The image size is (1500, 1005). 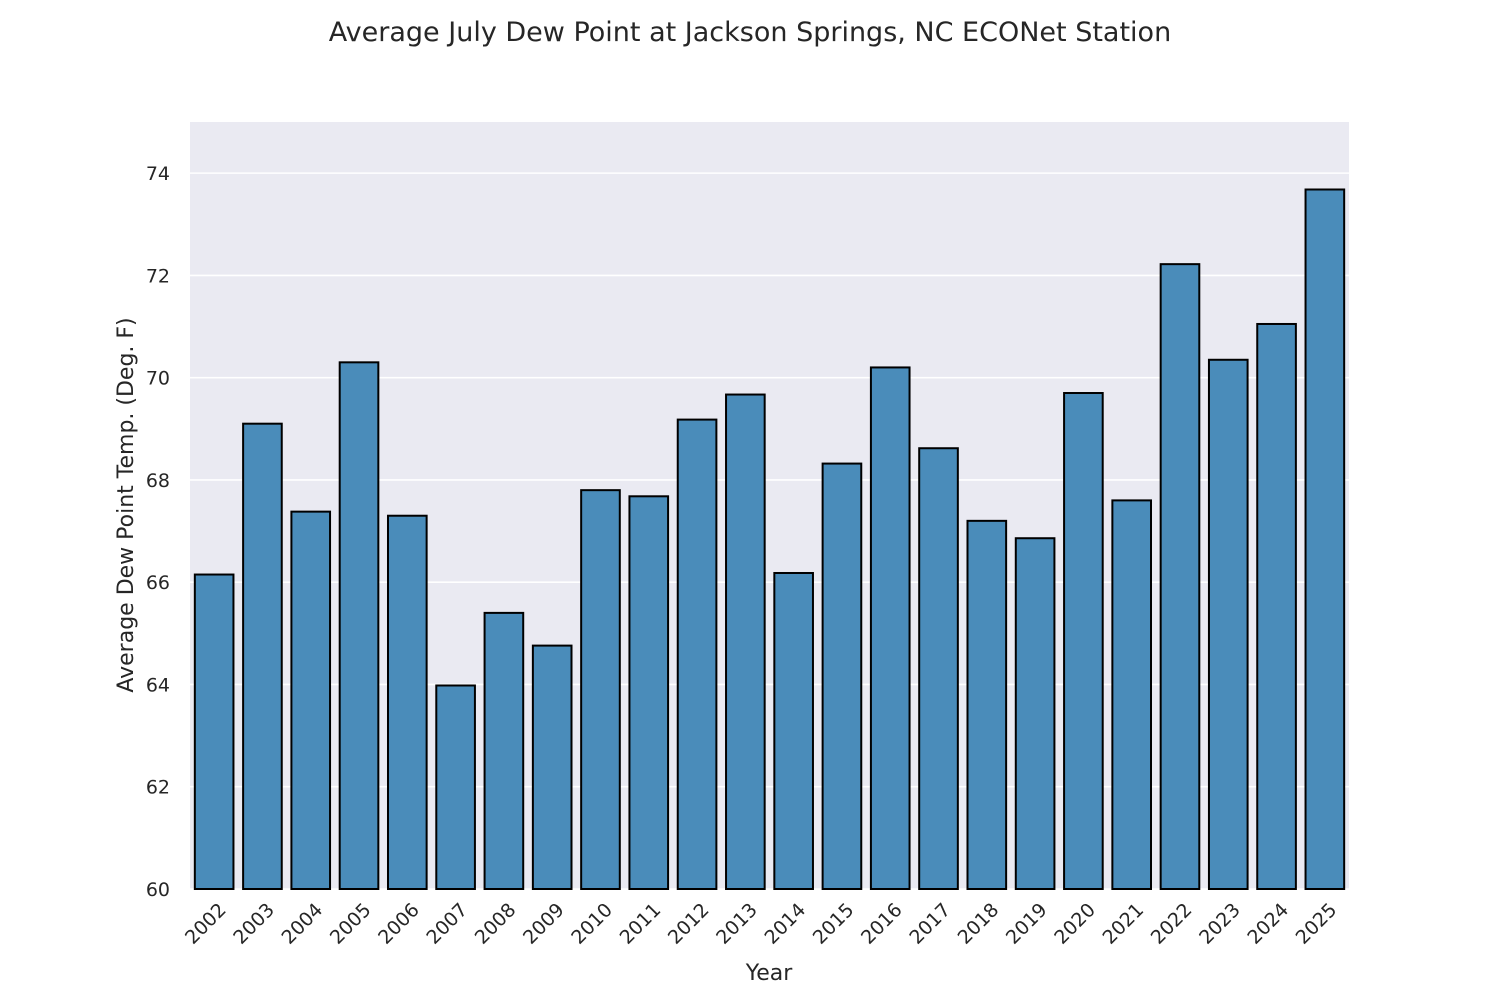 I want to click on x-tick-label: 2004, so click(x=303, y=924).